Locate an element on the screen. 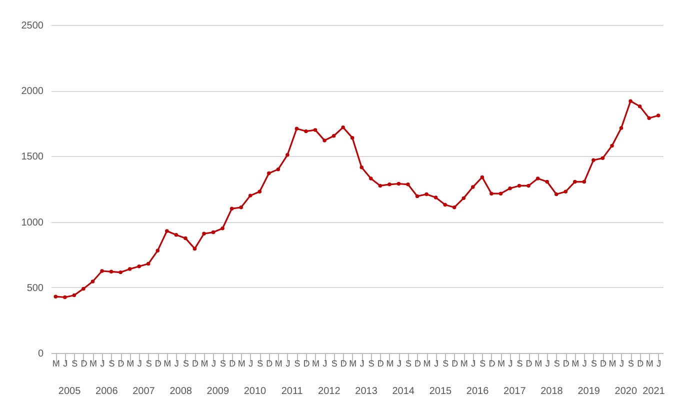  text: 2006 is located at coordinates (107, 391).